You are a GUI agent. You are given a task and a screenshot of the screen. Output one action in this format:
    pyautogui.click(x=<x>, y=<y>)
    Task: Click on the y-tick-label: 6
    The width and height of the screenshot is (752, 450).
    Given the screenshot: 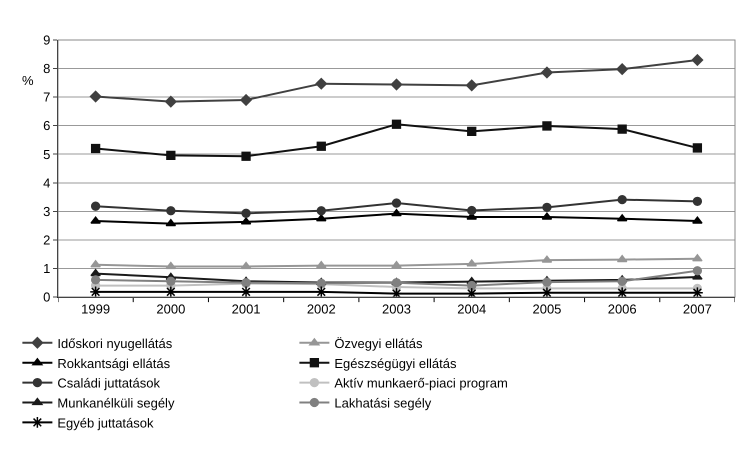 What is the action you would take?
    pyautogui.click(x=46, y=126)
    